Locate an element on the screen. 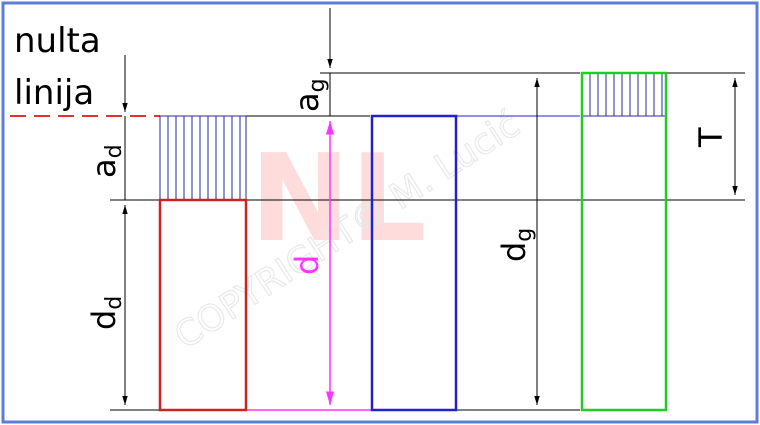  svg-text: T is located at coordinates (711, 137).